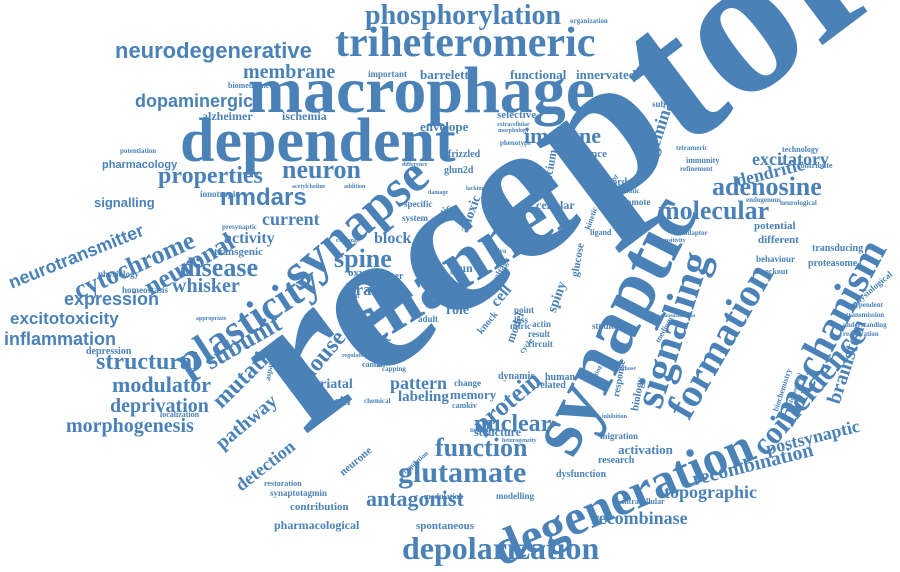 Image resolution: width=900 pixels, height=572 pixels. Describe the element at coordinates (703, 160) in the screenshot. I see `word-immunity: immunity` at that location.